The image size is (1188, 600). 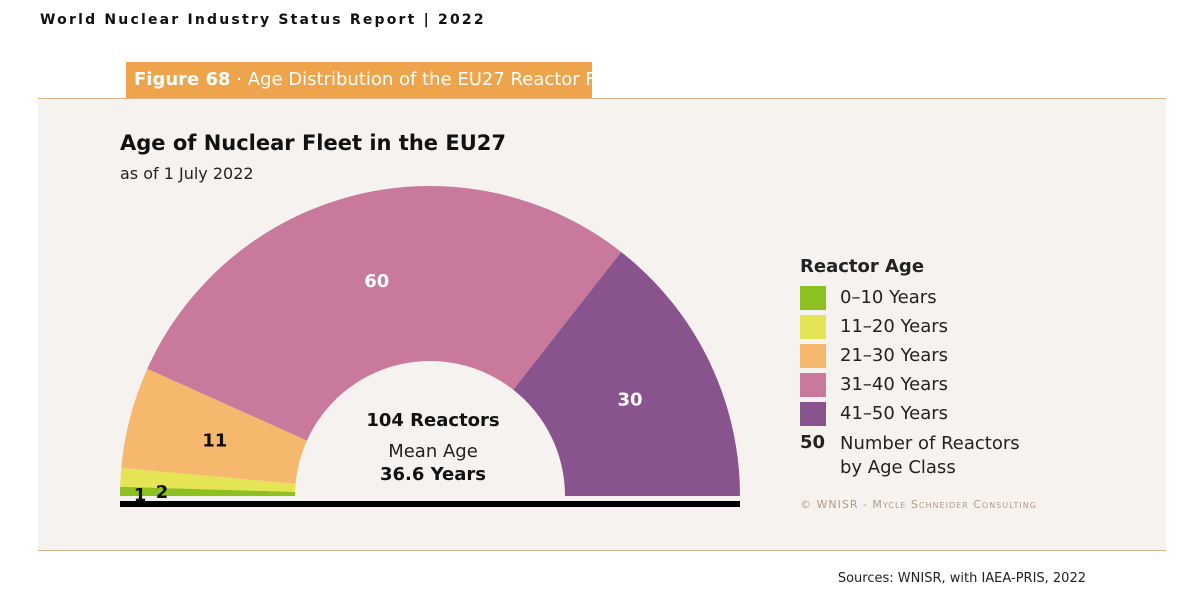 I want to click on figure-number: Figure 68, so click(x=182, y=79).